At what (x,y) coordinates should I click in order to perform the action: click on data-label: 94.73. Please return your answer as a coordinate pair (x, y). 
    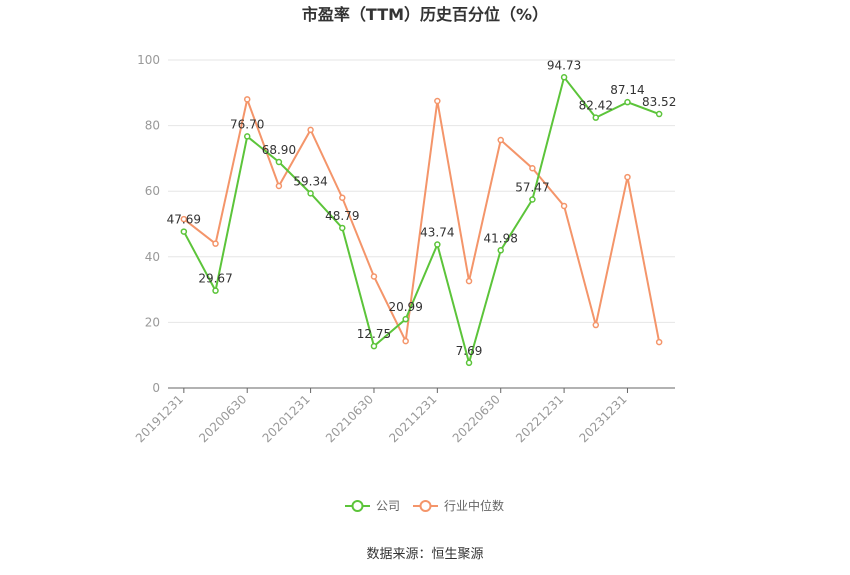
    Looking at the image, I should click on (564, 65).